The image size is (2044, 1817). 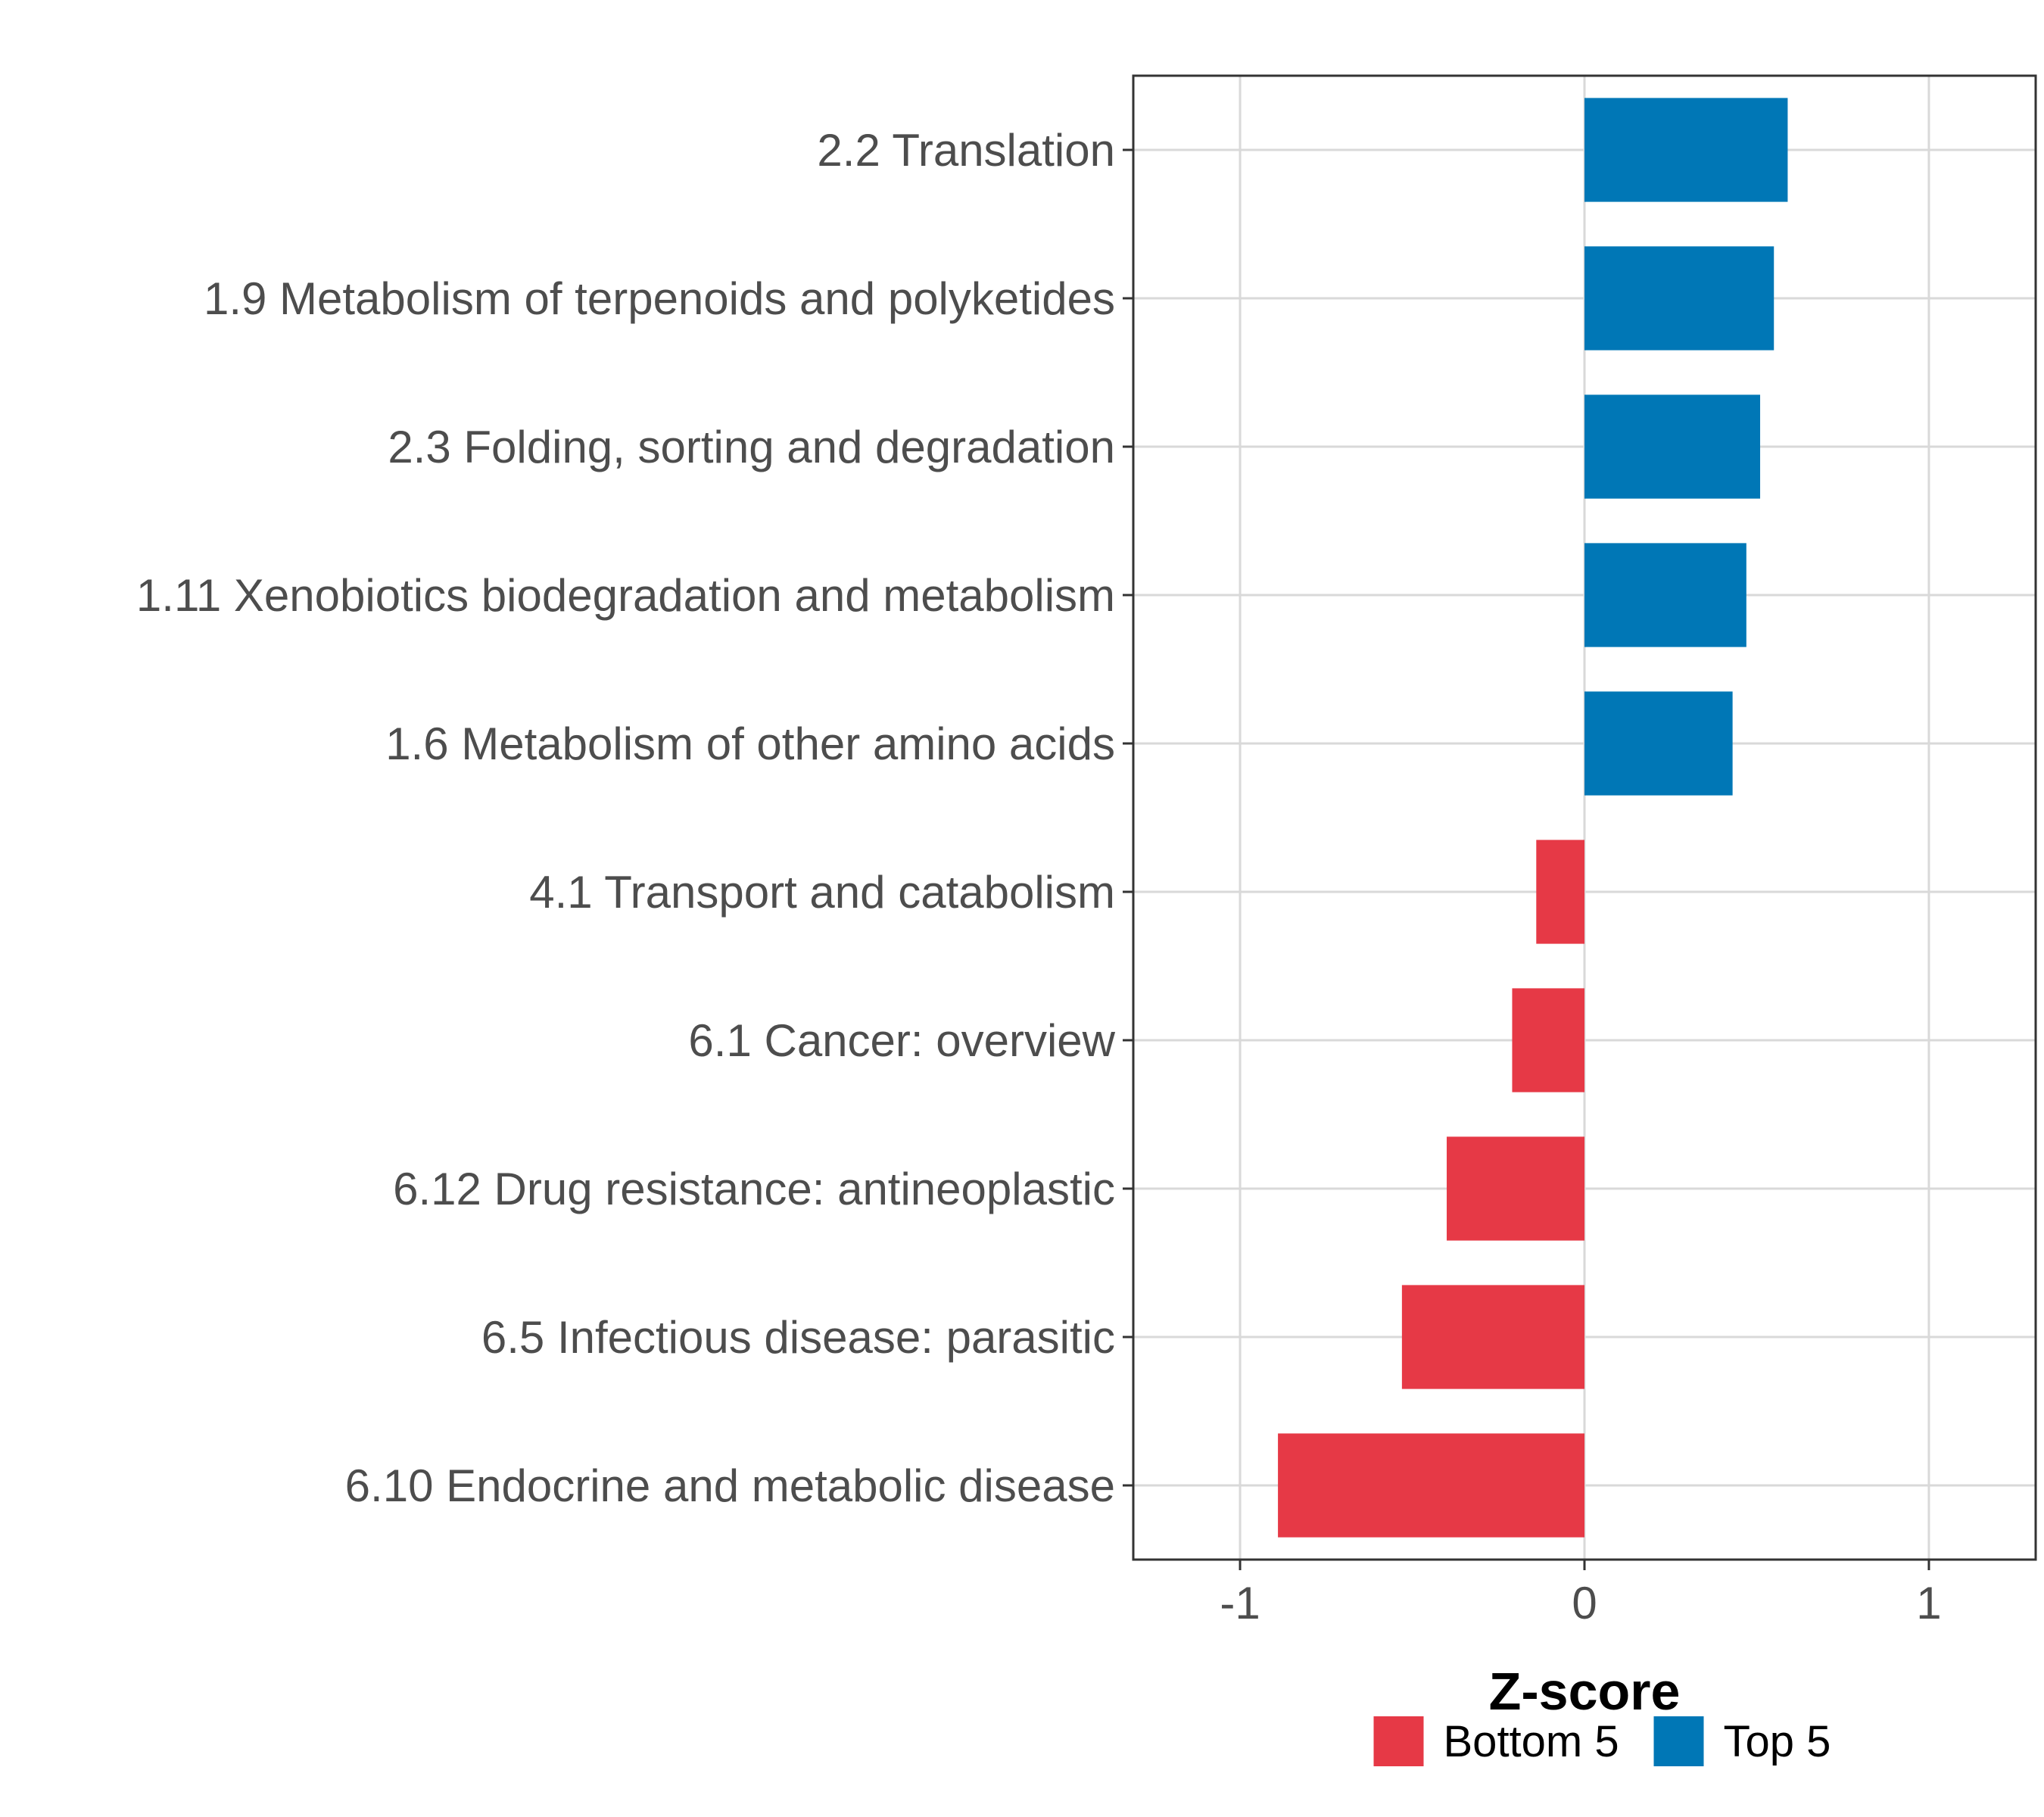 I want to click on y-tick-label: 6.5 Infectious disease: parasitic, so click(x=798, y=1337).